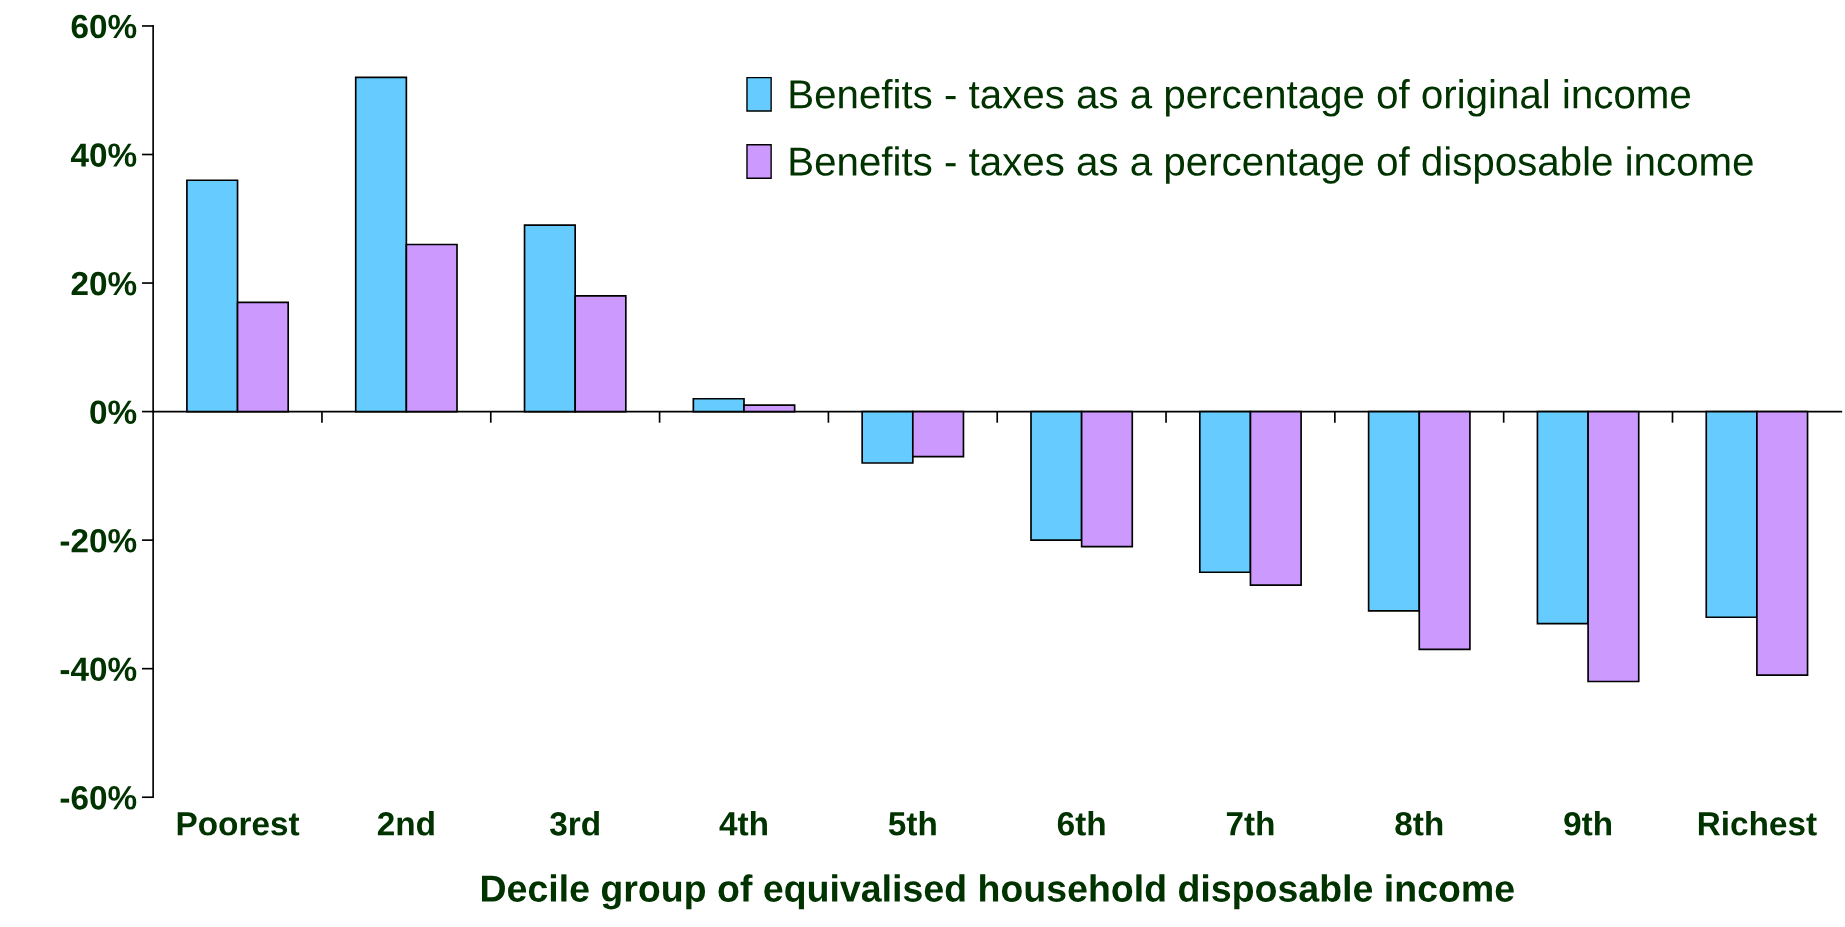 The image size is (1845, 927). Describe the element at coordinates (104, 26) in the screenshot. I see `y-tick-label: 60%` at that location.